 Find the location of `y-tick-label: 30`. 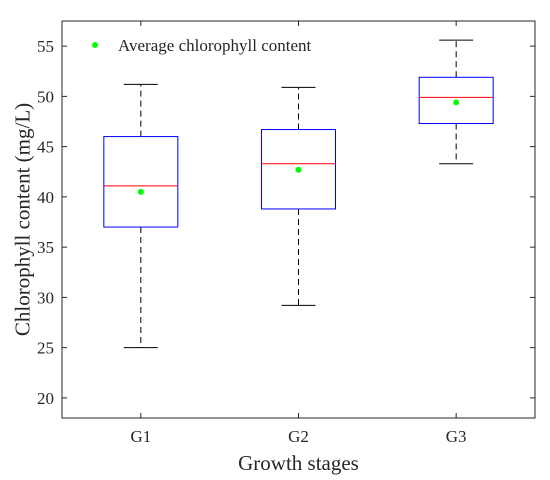

y-tick-label: 30 is located at coordinates (45, 297).